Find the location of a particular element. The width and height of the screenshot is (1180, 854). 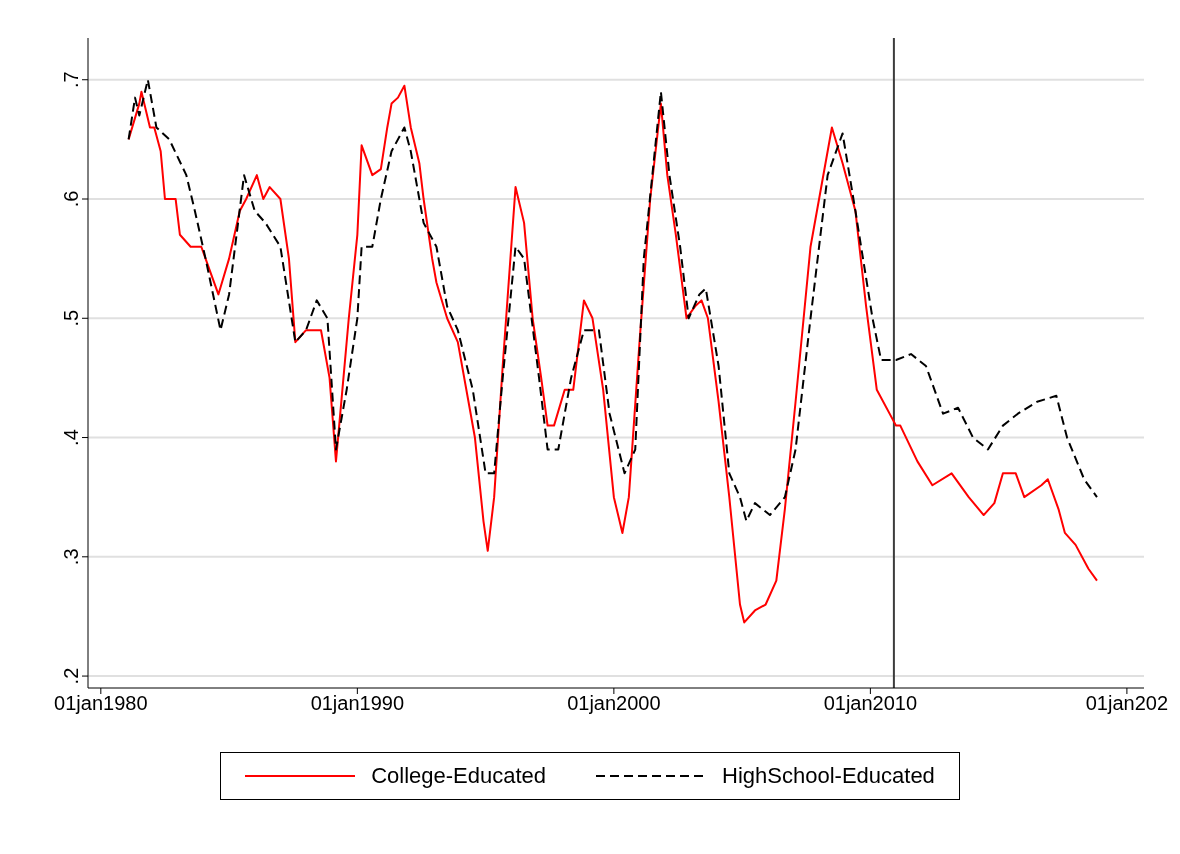

x-tick-label: 01jan1980 is located at coordinates (101, 703).